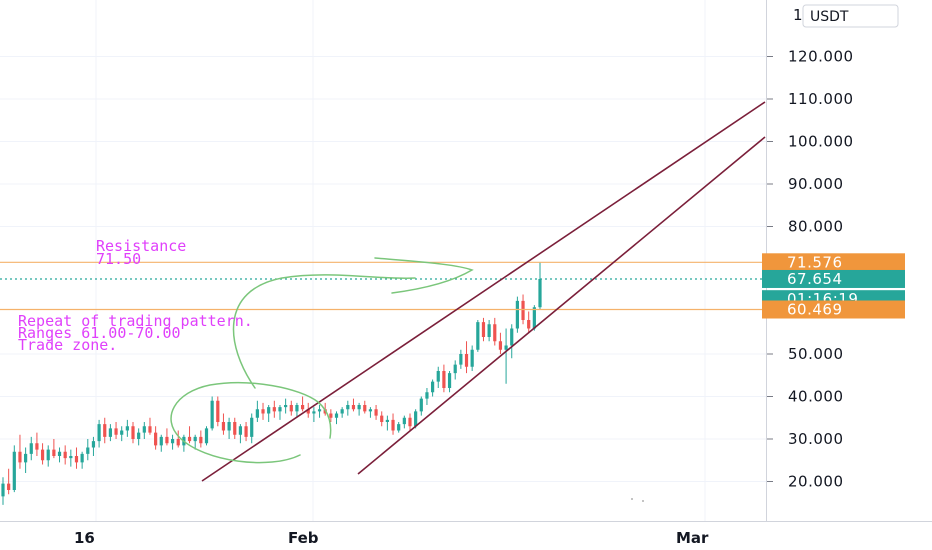  What do you see at coordinates (84, 538) in the screenshot?
I see `x-tick-16: 16` at bounding box center [84, 538].